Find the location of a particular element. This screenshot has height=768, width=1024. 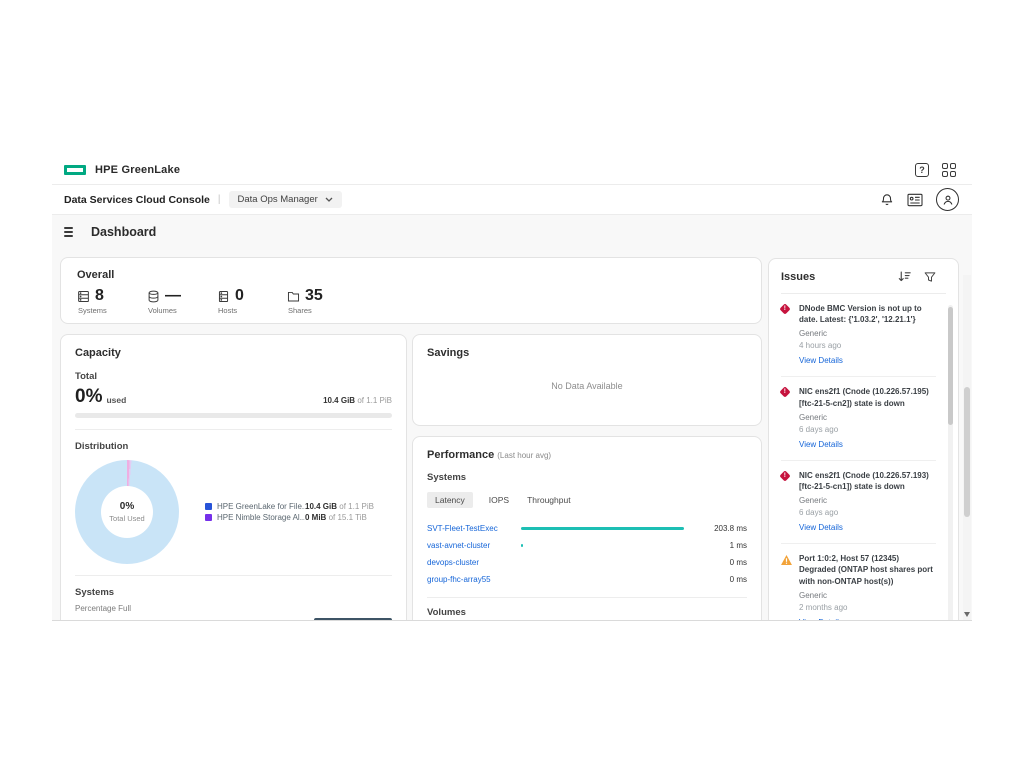

performance-systems-label: Systems is located at coordinates (447, 477).